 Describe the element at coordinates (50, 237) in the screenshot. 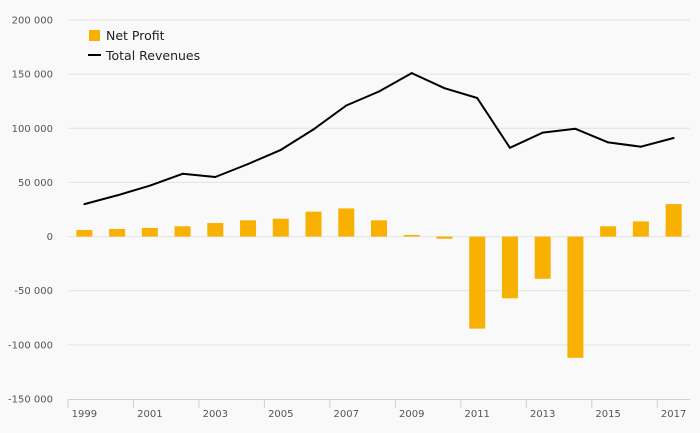

I see `y-tick-label: 0` at that location.